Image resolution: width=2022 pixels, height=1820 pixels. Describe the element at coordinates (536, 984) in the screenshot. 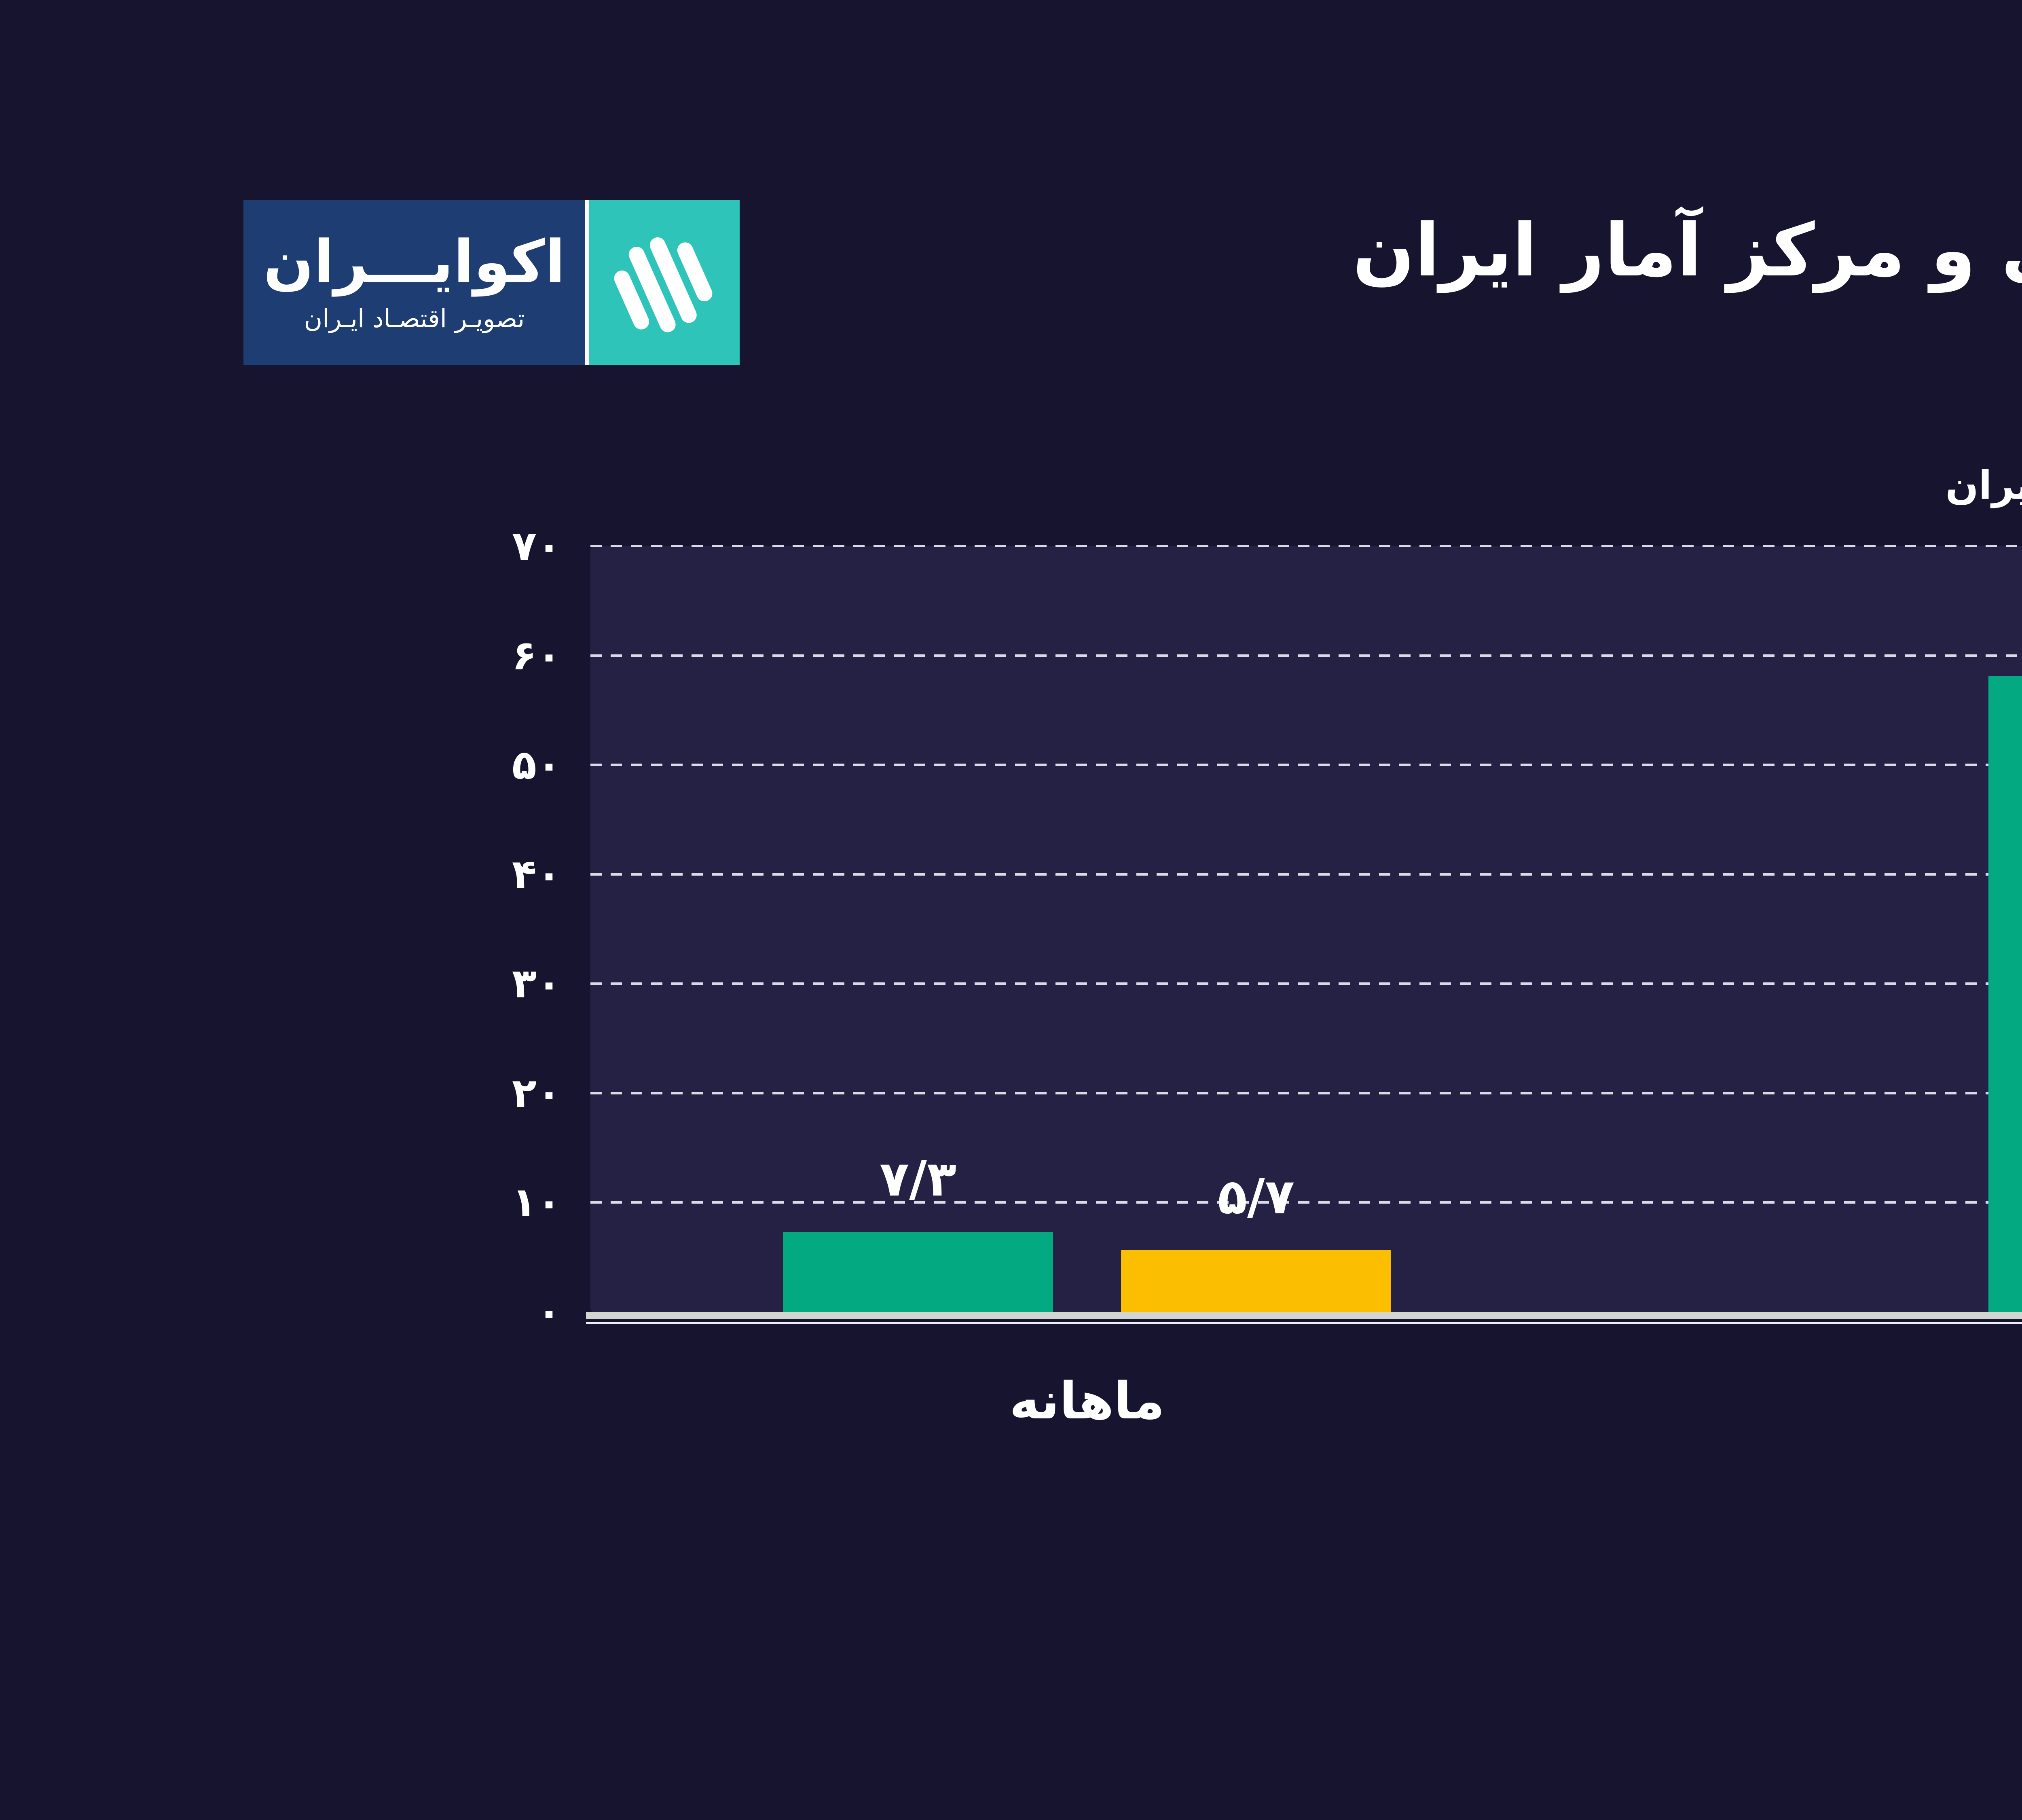

I see `y-tick-label: ۳۰` at that location.